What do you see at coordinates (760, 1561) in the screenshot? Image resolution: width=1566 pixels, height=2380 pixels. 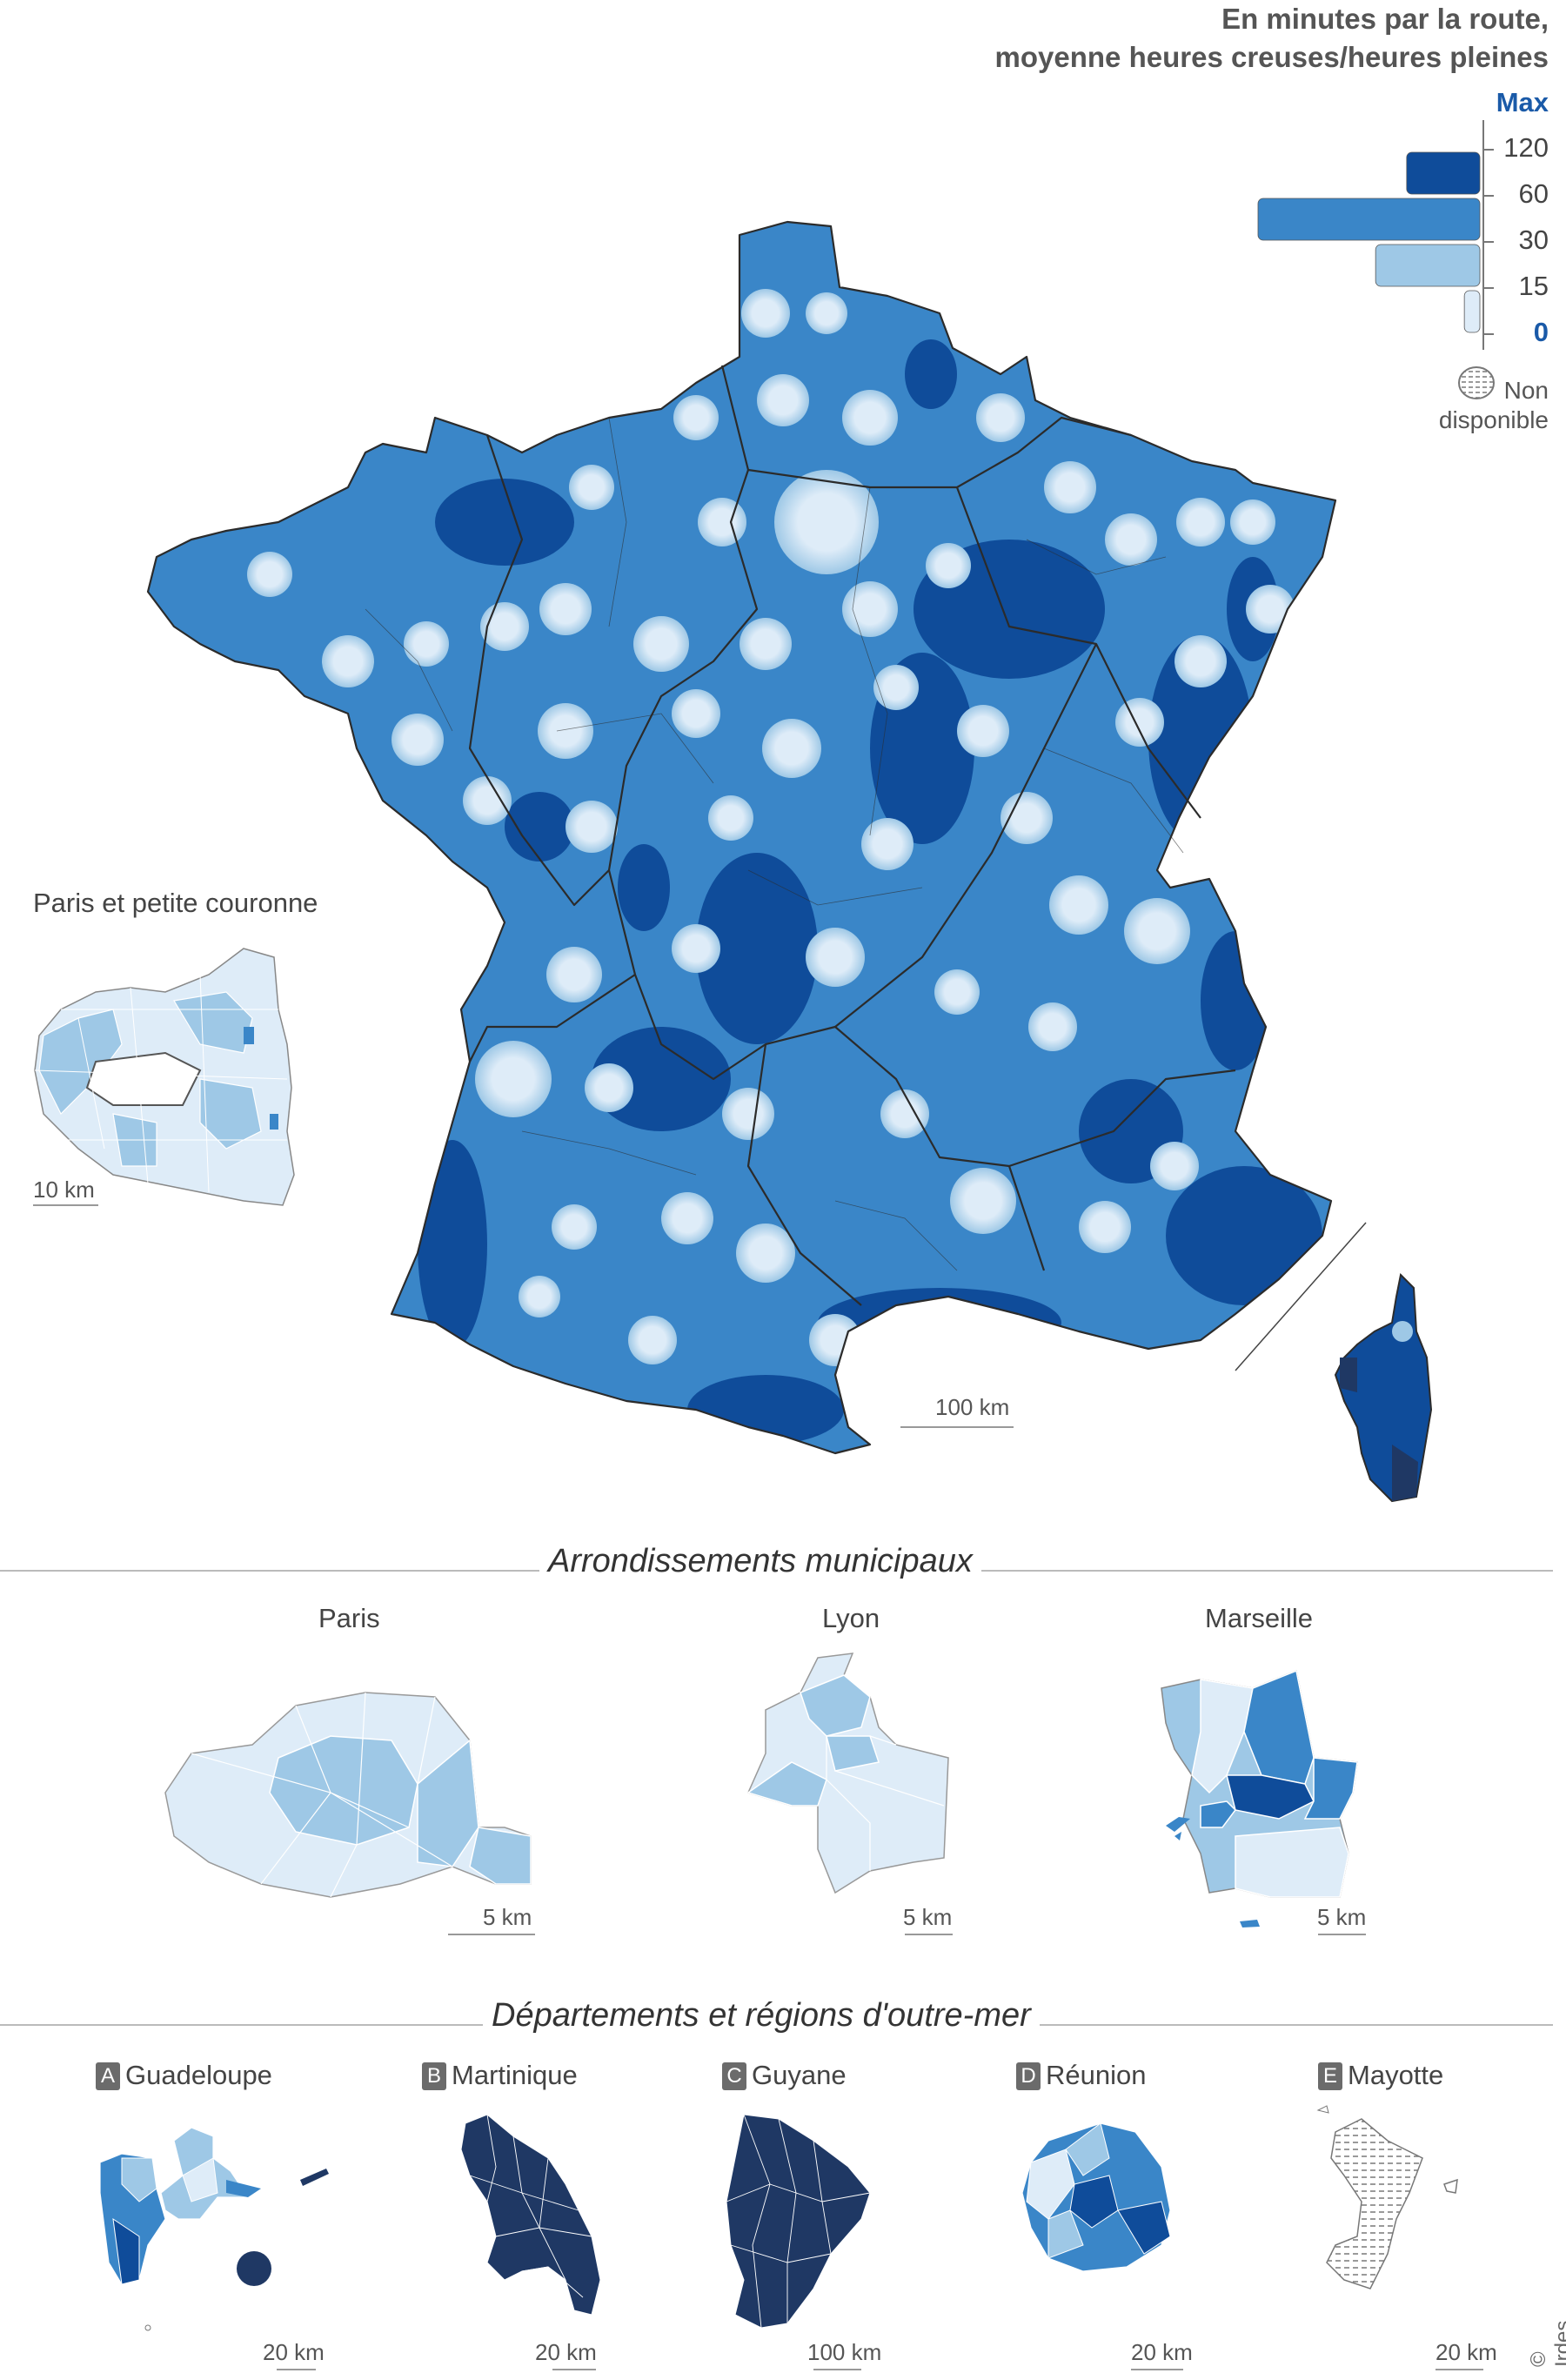 I see `arrondissements-title: Arrondissements municipaux` at bounding box center [760, 1561].